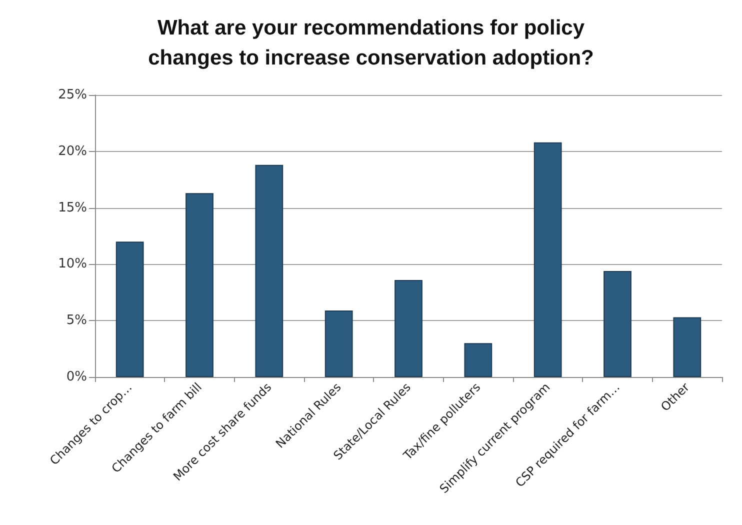  What do you see at coordinates (76, 377) in the screenshot?
I see `y-tick-label: 0%` at bounding box center [76, 377].